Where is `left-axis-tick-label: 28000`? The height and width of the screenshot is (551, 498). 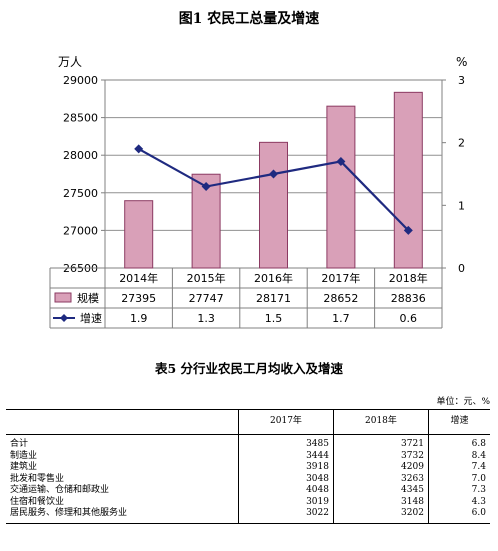
left-axis-tick-label: 28000 is located at coordinates (80, 155).